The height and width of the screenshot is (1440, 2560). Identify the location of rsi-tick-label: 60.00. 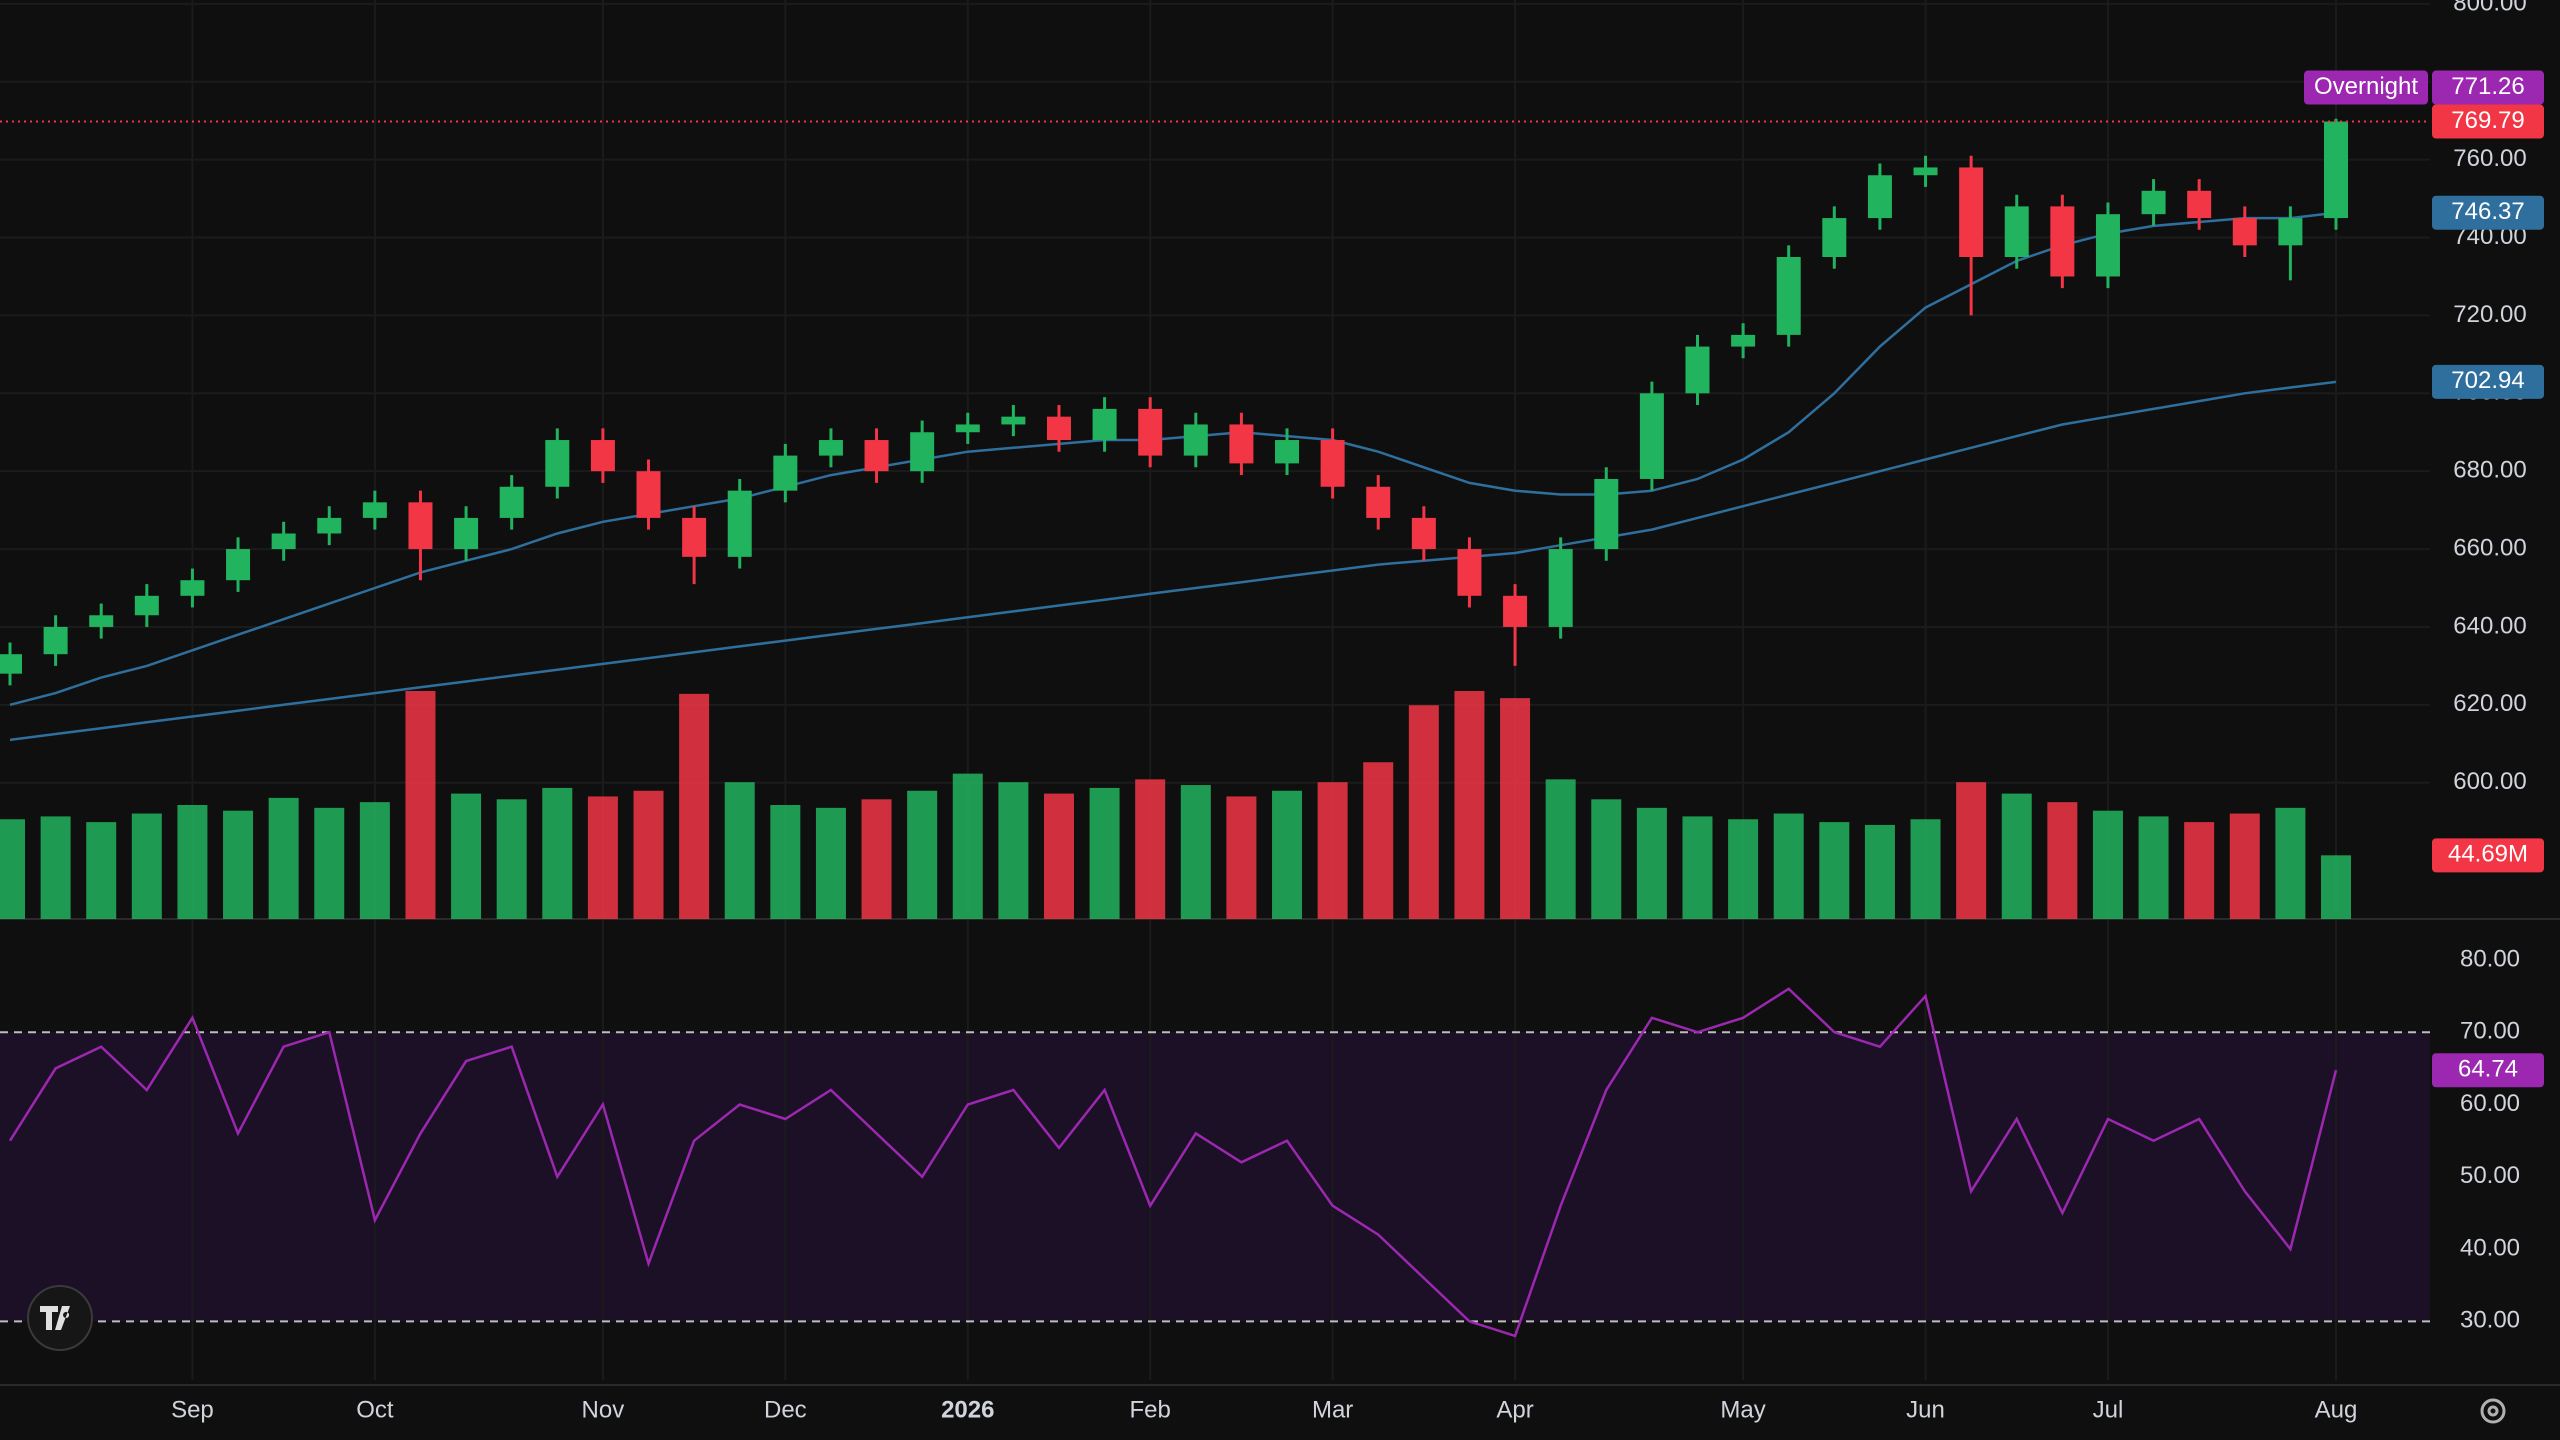
(2490, 1103).